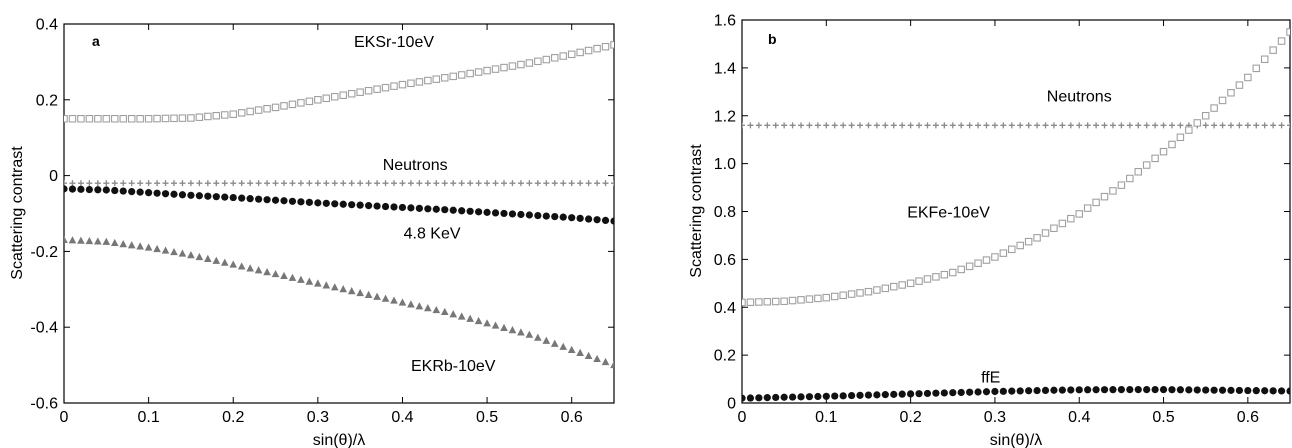 This screenshot has width=1292, height=448. What do you see at coordinates (725, 212) in the screenshot?
I see `y-tick-label: 0.8` at bounding box center [725, 212].